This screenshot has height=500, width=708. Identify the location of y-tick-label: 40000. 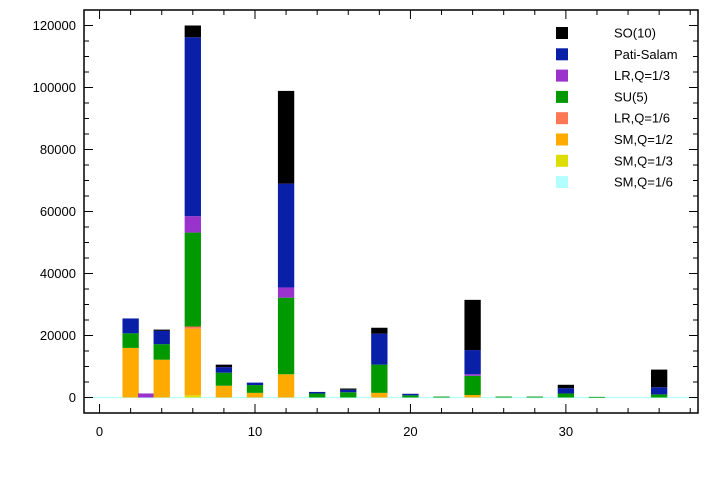
(58, 273).